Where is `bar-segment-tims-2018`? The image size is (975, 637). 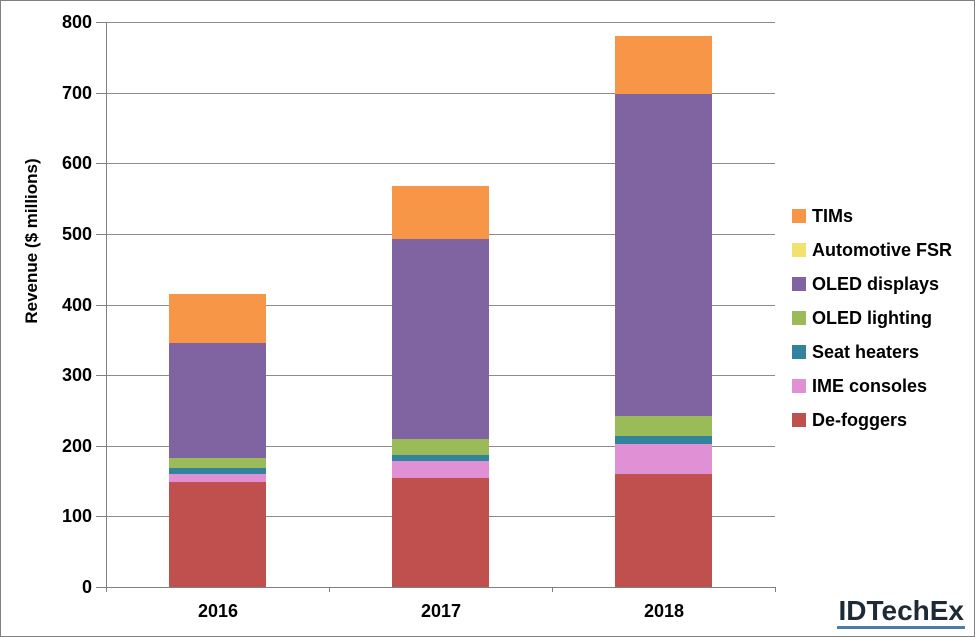
bar-segment-tims-2018 is located at coordinates (663, 65).